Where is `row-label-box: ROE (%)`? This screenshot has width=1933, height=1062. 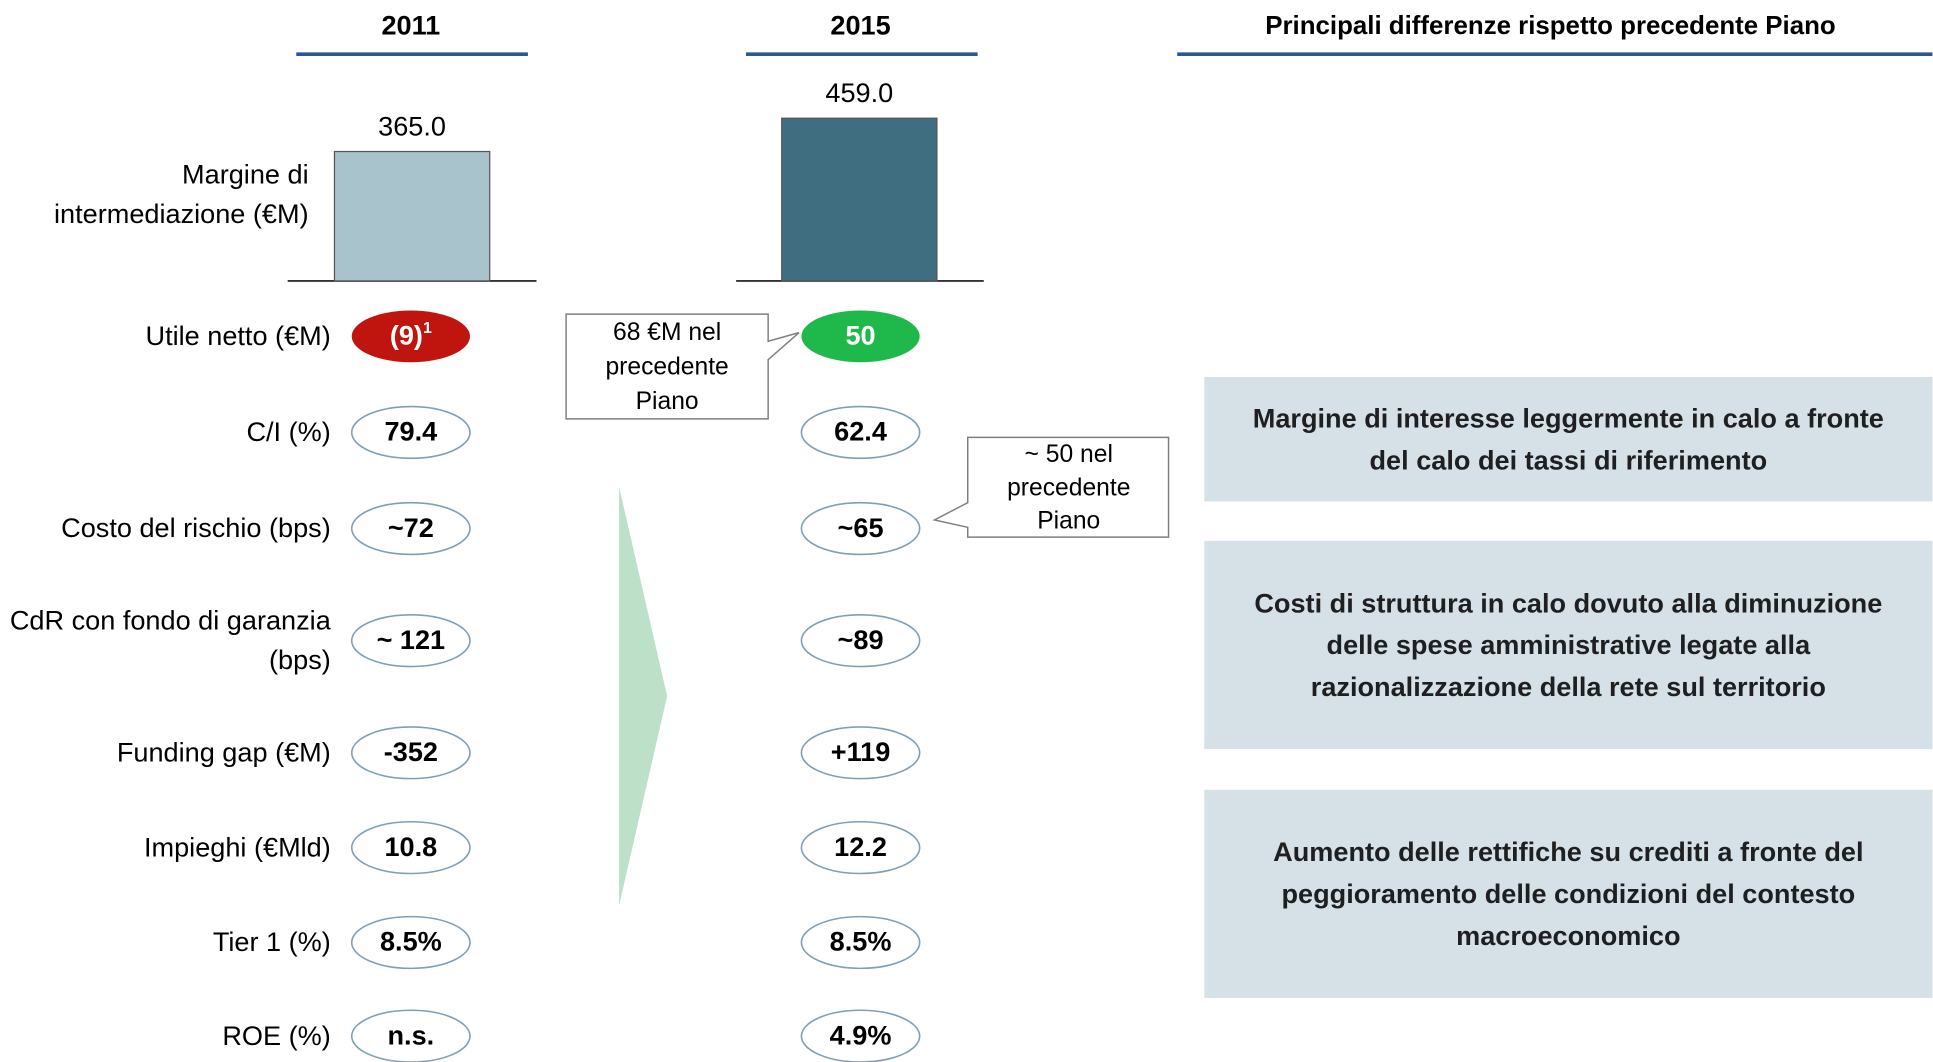 row-label-box: ROE (%) is located at coordinates (169, 1024).